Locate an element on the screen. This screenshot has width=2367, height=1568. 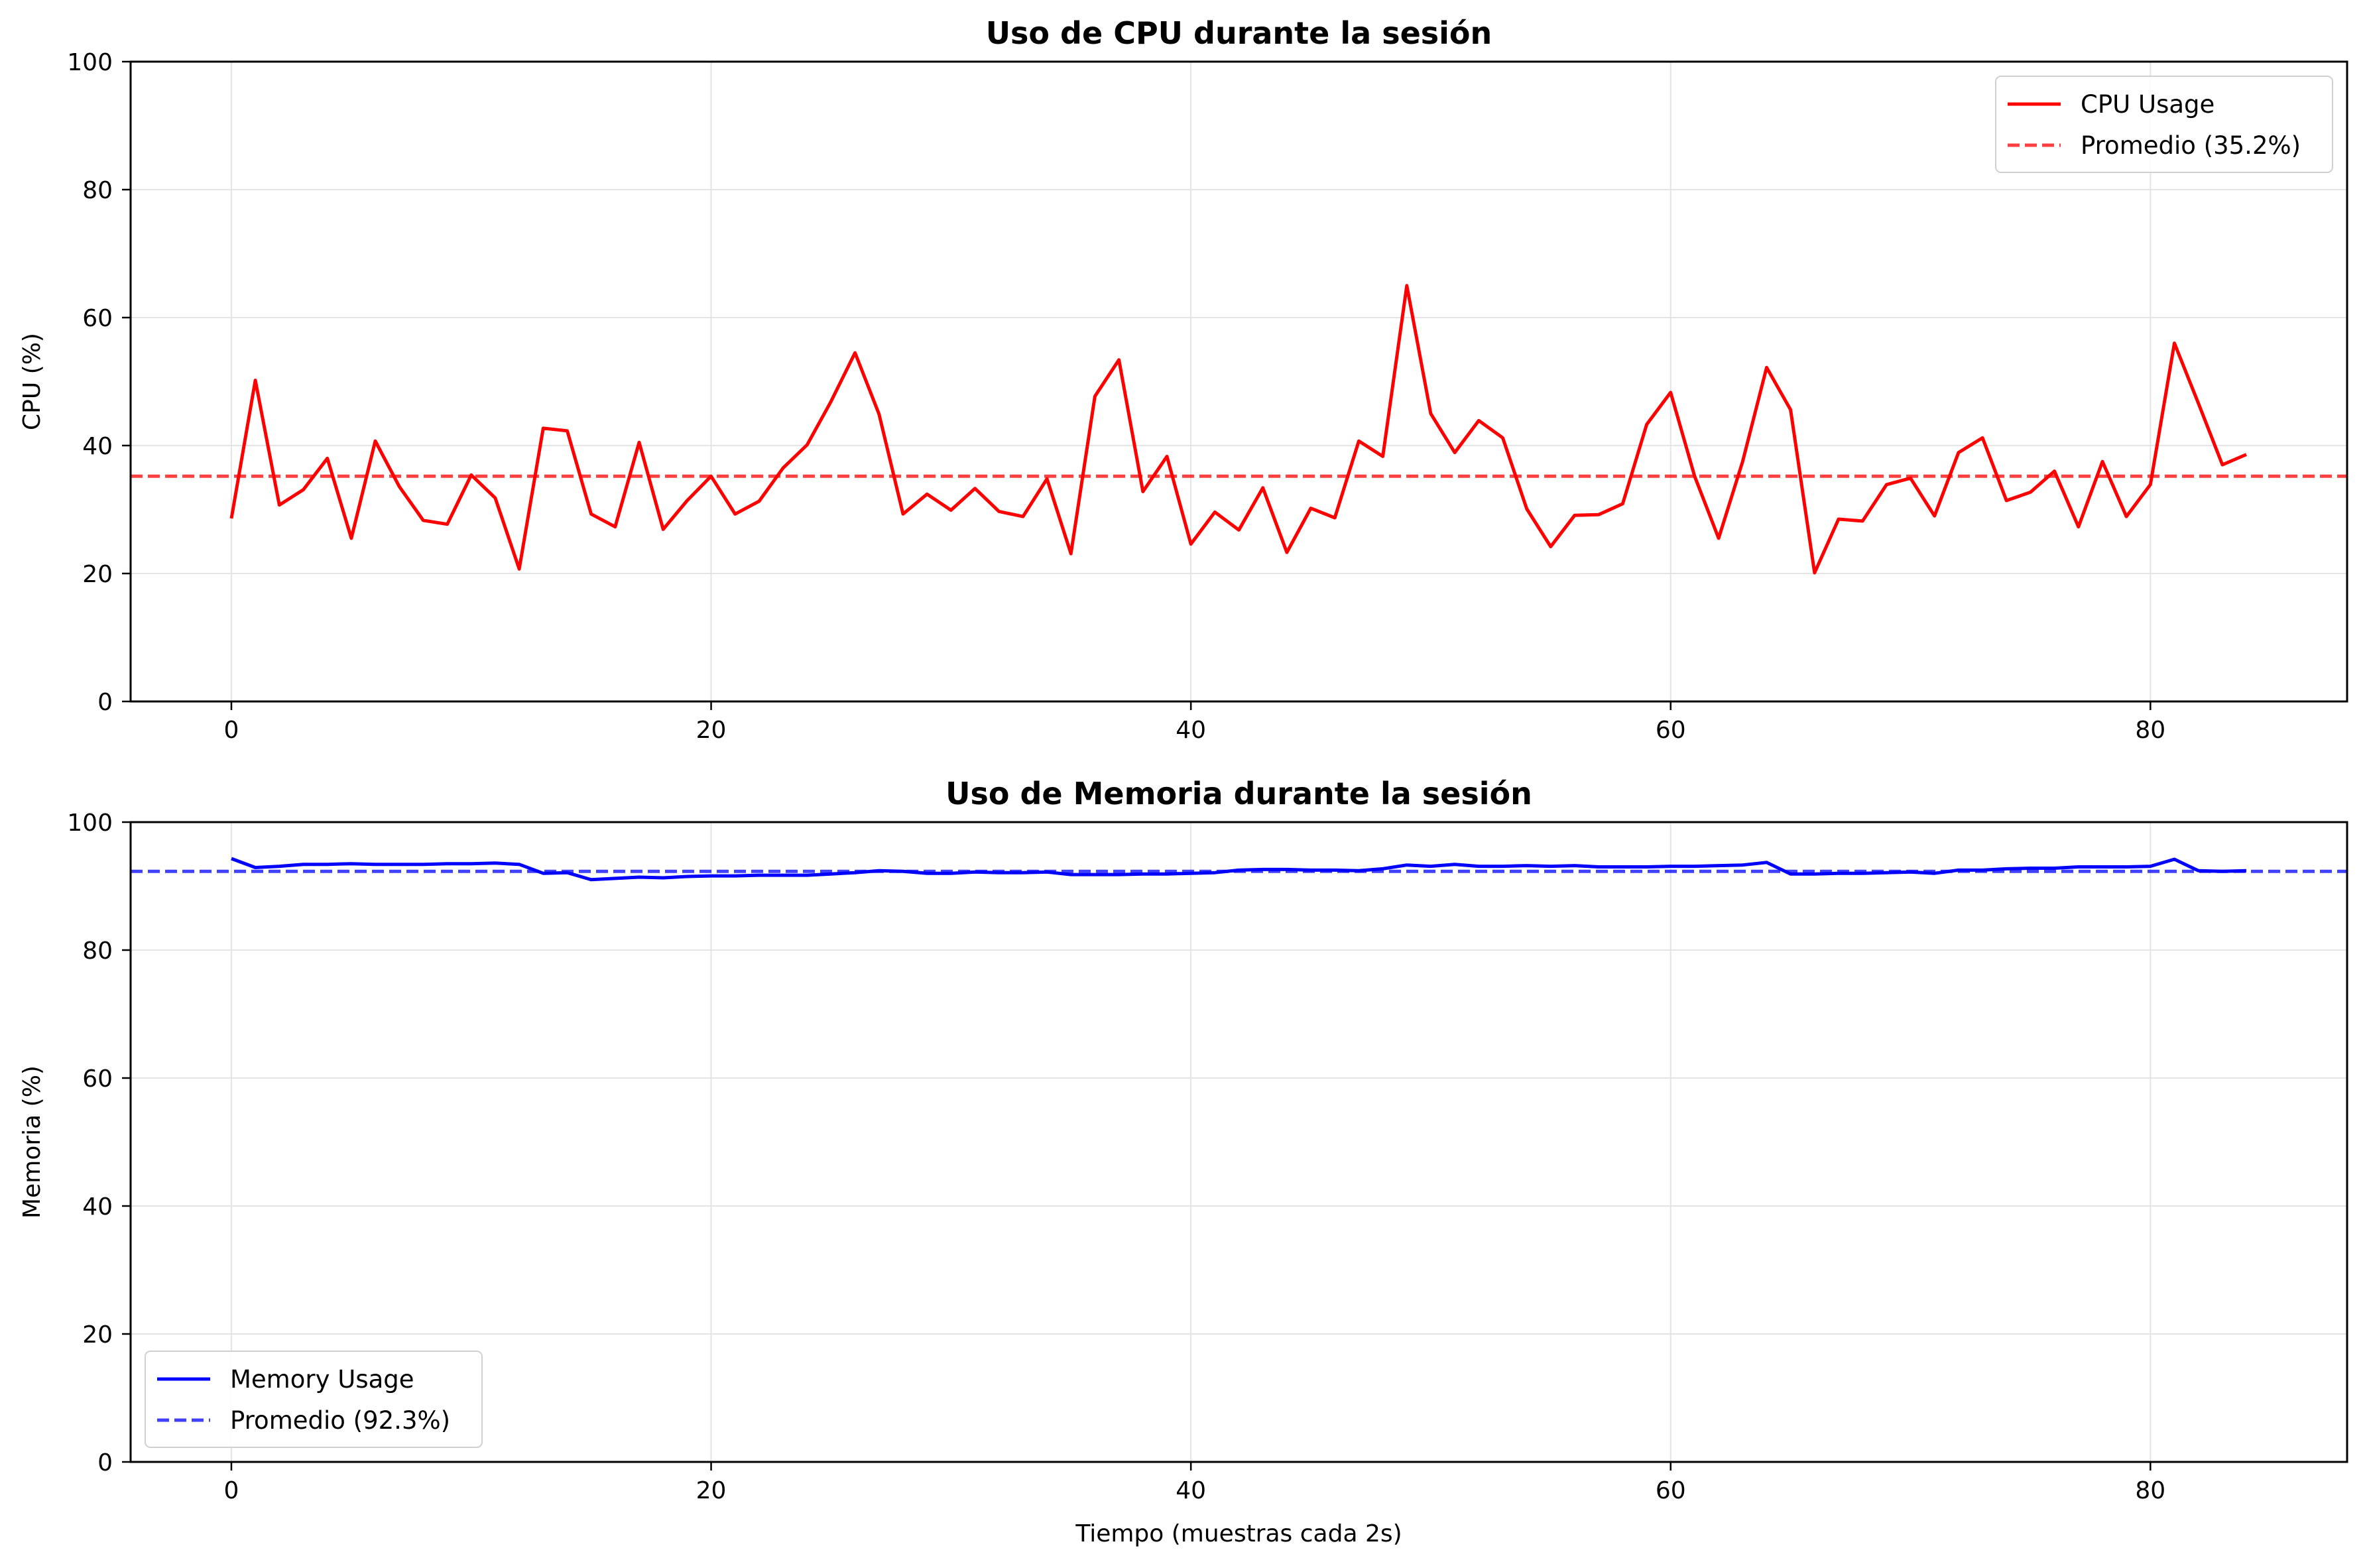
memory-legend: Memory Usage Promedio (92.3%) is located at coordinates (314, 1399).